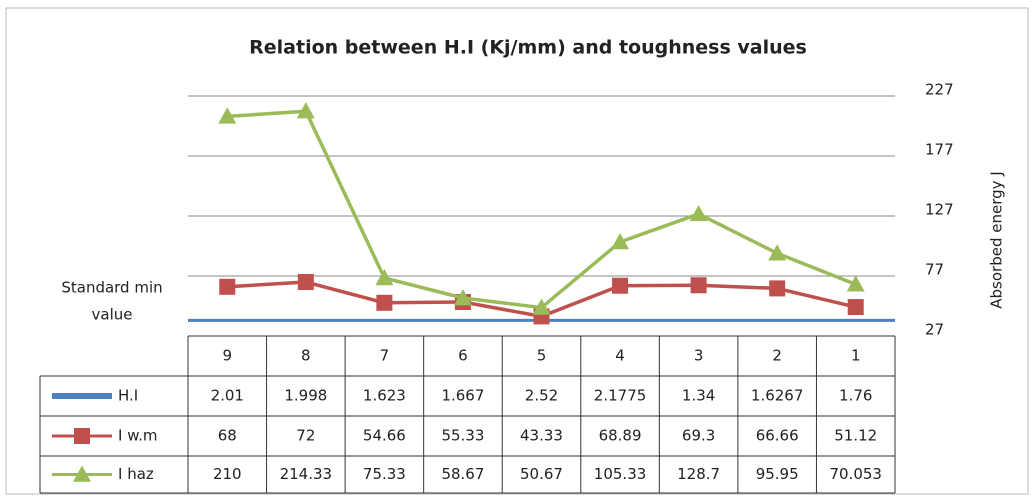 The width and height of the screenshot is (1034, 501). Describe the element at coordinates (856, 356) in the screenshot. I see `x-tick-label: 1` at that location.